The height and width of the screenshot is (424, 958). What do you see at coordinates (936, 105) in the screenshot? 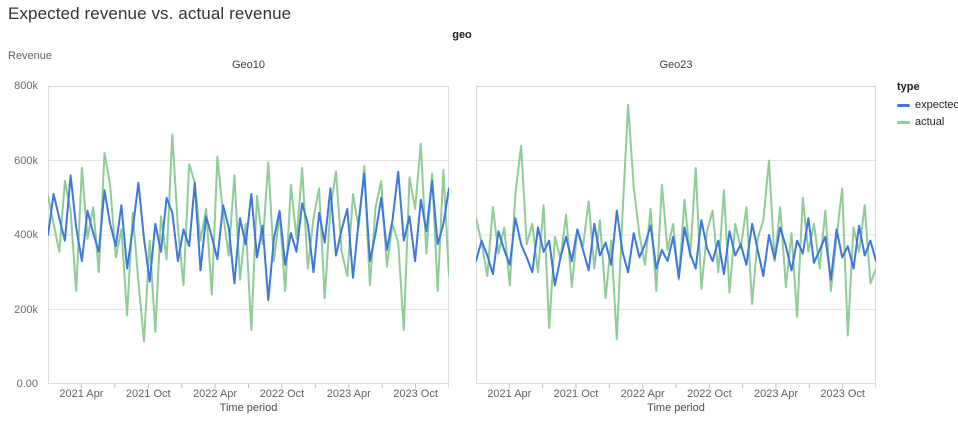
I see `legend-item-label: expected` at bounding box center [936, 105].